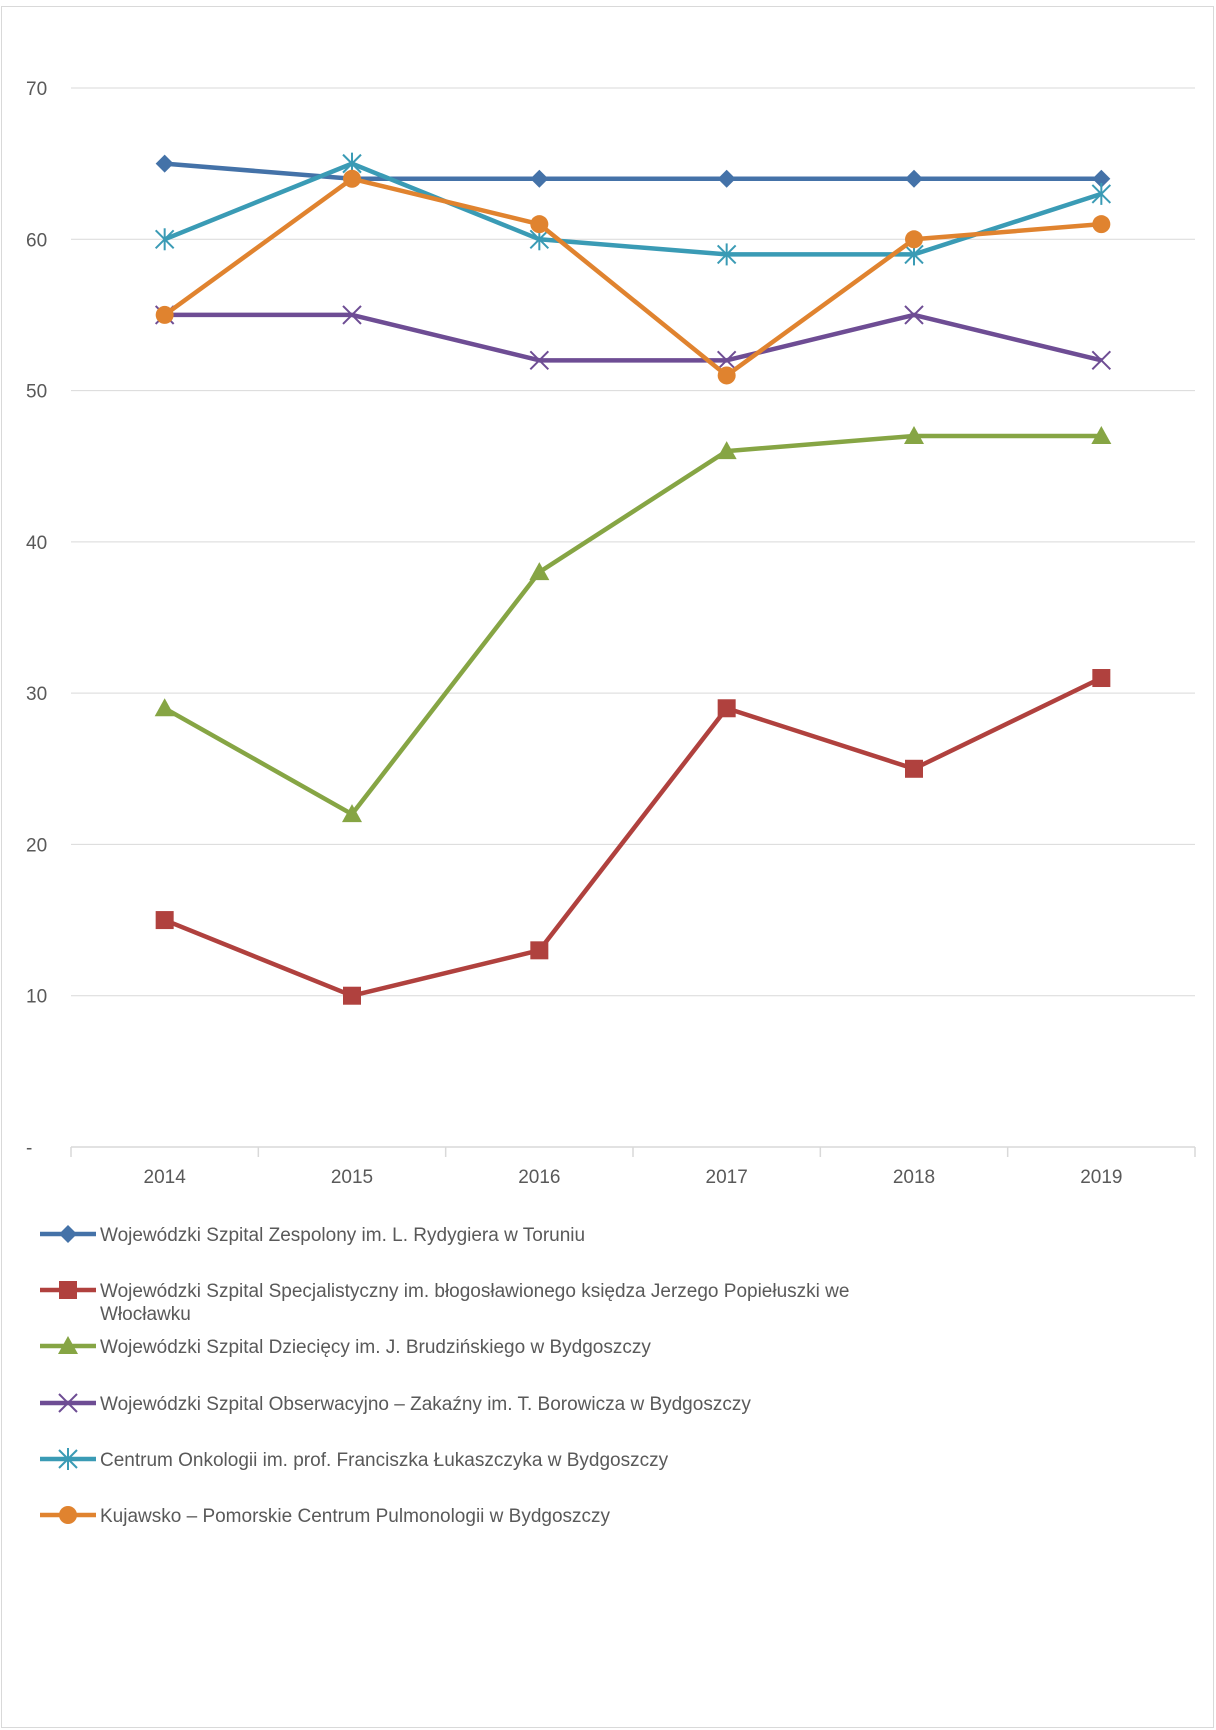 This screenshot has width=1216, height=1730. Describe the element at coordinates (145, 1314) in the screenshot. I see `legend-label: Włocławku` at that location.